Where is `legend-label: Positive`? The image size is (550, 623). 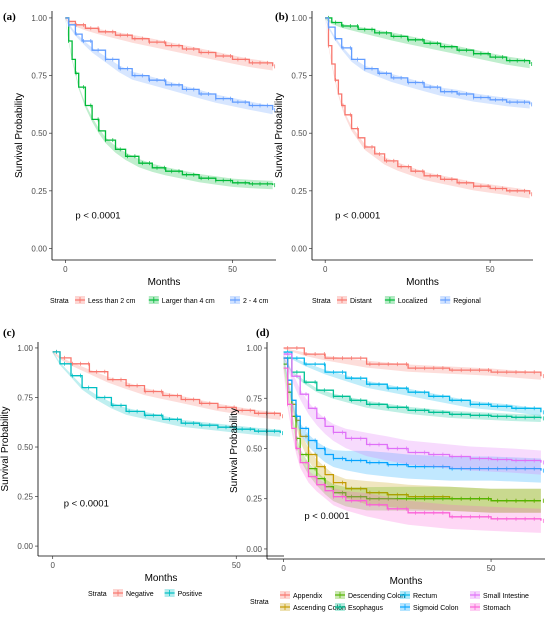 legend-label: Positive is located at coordinates (190, 594).